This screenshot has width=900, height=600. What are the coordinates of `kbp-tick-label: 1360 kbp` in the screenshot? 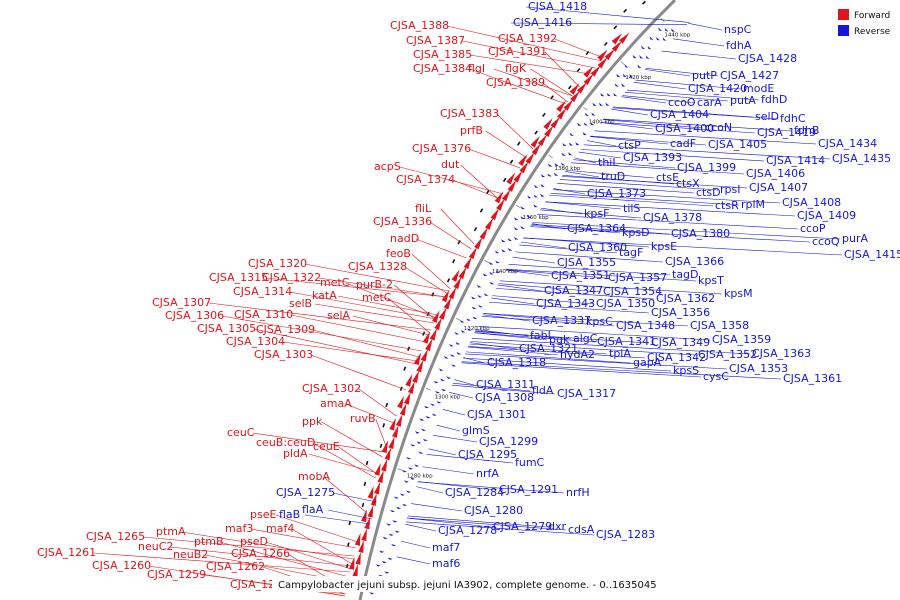 It's located at (536, 218).